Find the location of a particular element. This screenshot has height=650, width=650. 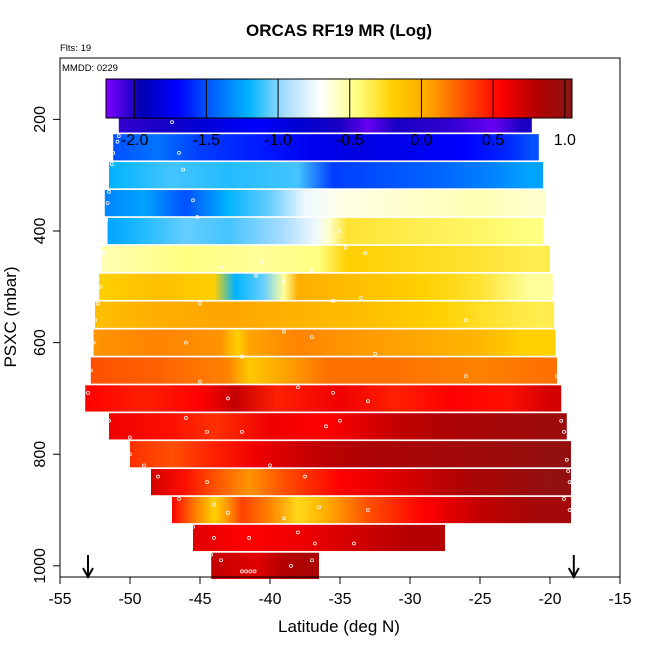

x-tick-label: -35 is located at coordinates (339, 599).